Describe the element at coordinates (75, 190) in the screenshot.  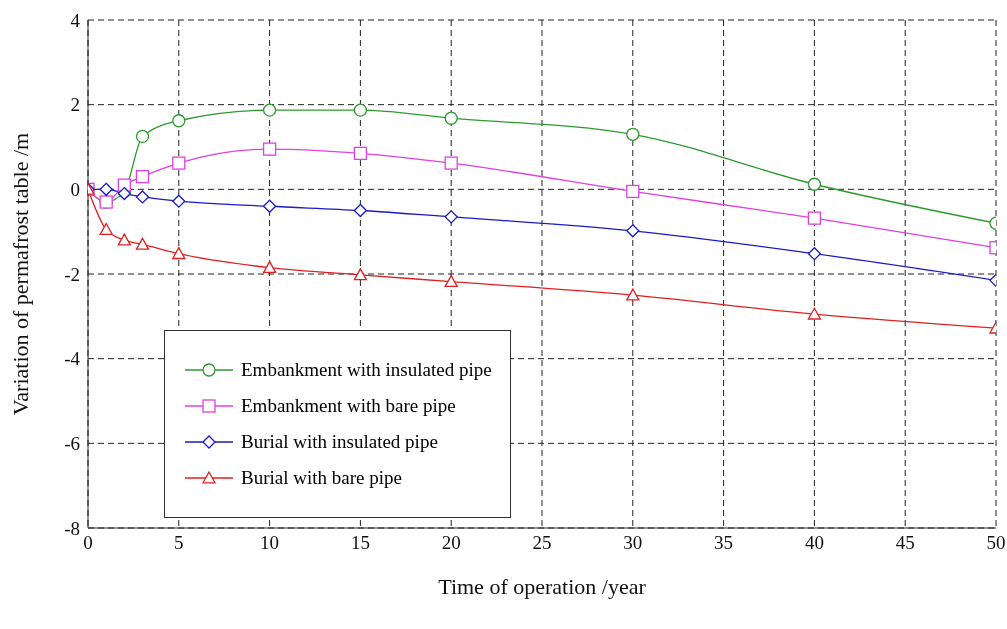
I see `y-tick-label: 0` at that location.